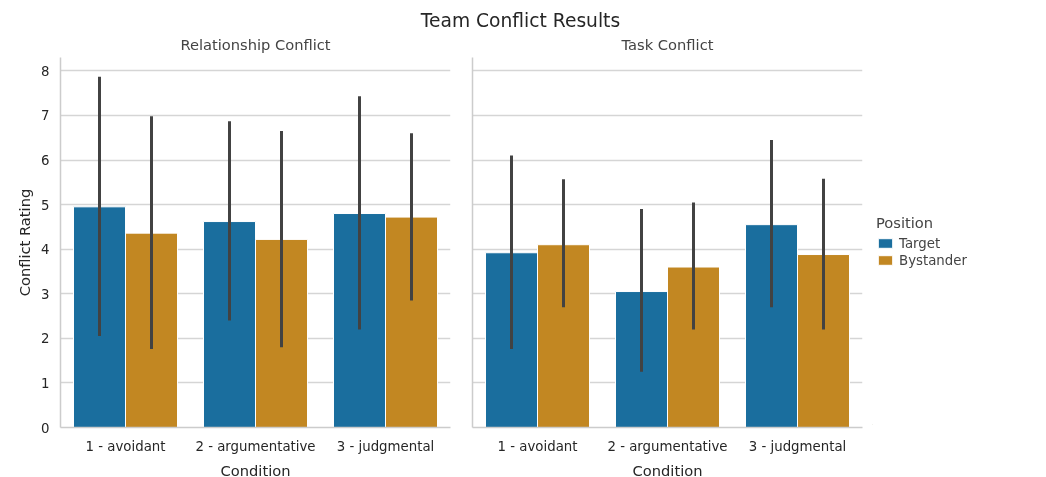 This screenshot has height=477, width=1046. Describe the element at coordinates (25, 242) in the screenshot. I see `y-axis-title: Conflict Rating` at that location.